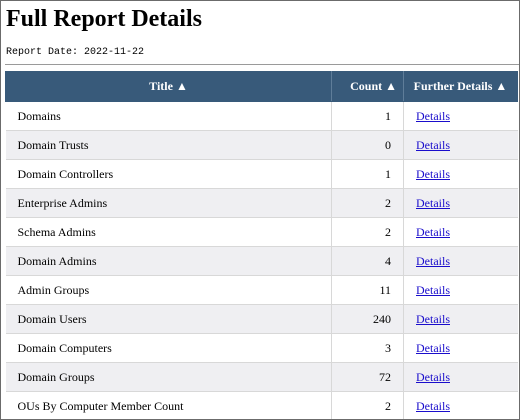  I want to click on header-row: Title ▲ Count ▲ Further Details ▲, so click(261, 86).